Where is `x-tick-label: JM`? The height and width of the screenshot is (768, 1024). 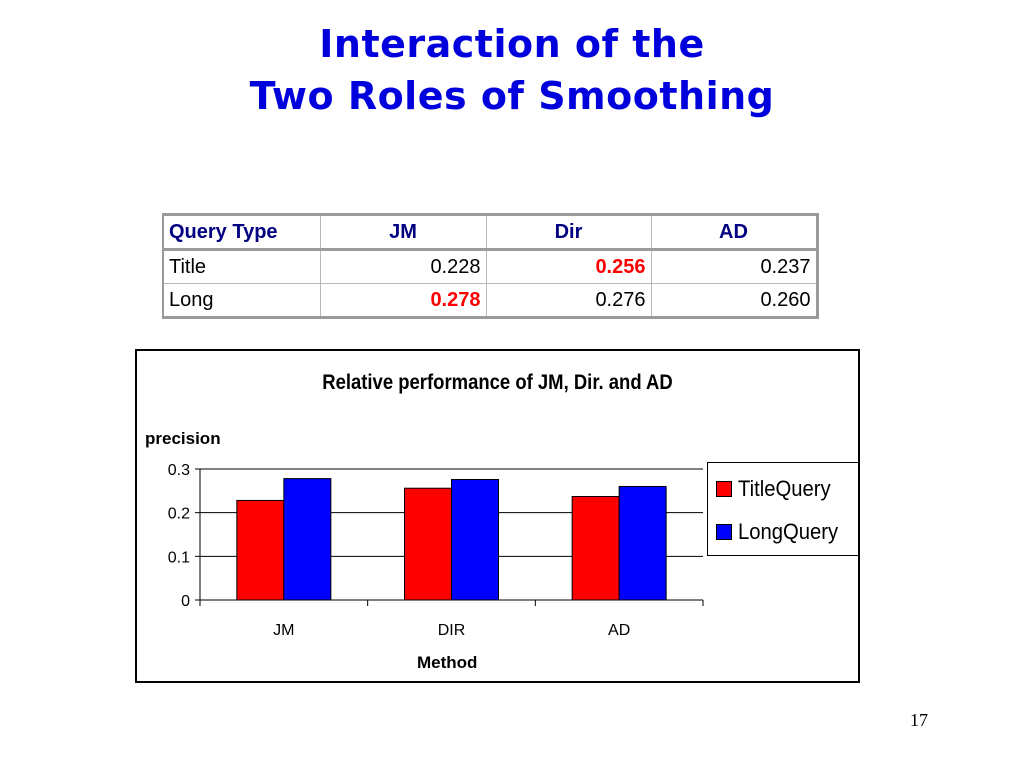
x-tick-label: JM is located at coordinates (283, 630).